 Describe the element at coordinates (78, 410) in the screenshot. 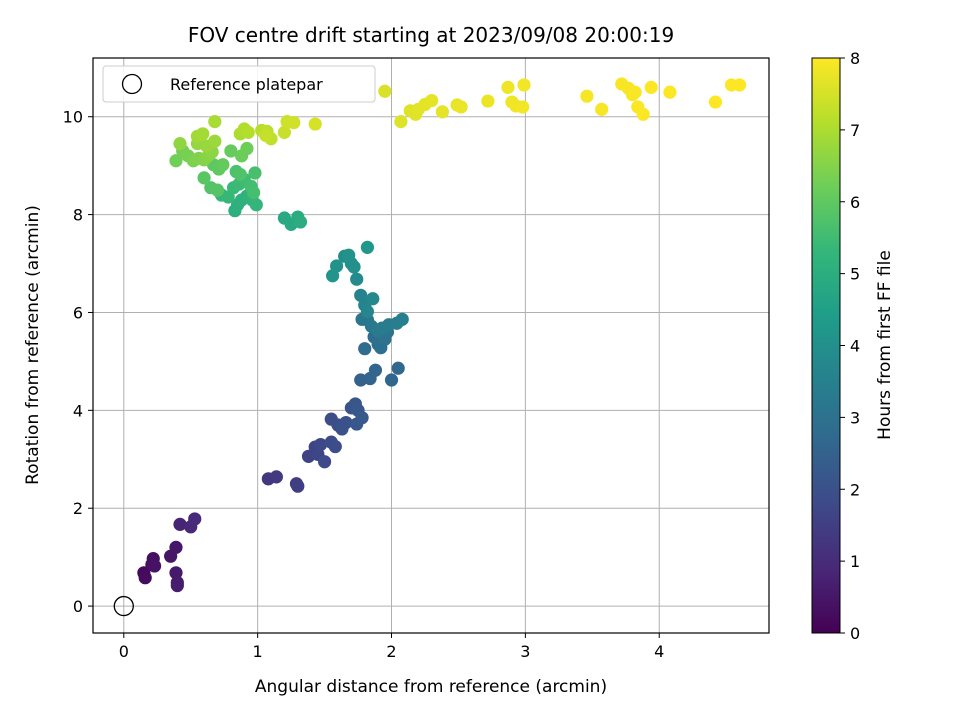

I see `y-tick-label: 4` at that location.